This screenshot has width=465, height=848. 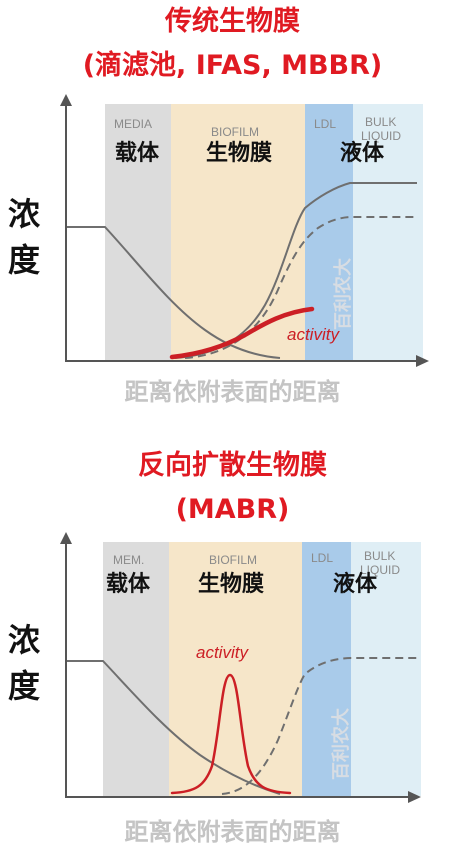 I want to click on panel1-media-en-label: MEDIA, so click(x=133, y=124).